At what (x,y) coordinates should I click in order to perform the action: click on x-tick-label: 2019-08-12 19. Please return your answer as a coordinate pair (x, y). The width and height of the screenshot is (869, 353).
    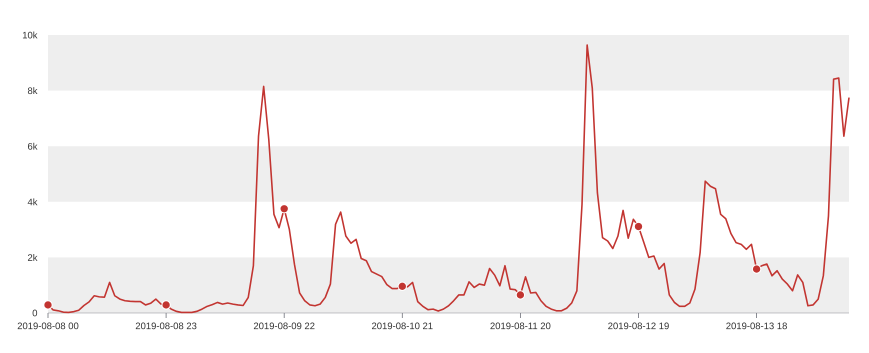
    Looking at the image, I should click on (638, 326).